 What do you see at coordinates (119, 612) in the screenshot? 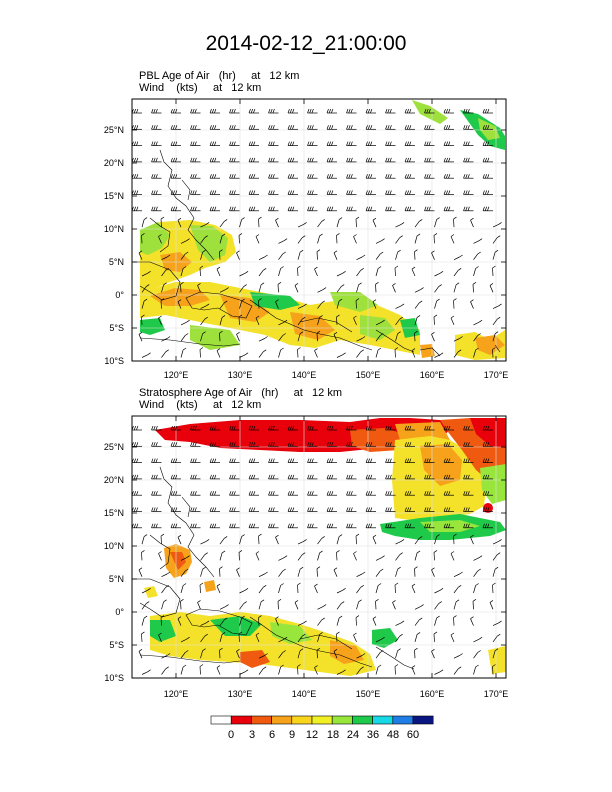
I see `bottom-lat-label: 0°` at bounding box center [119, 612].